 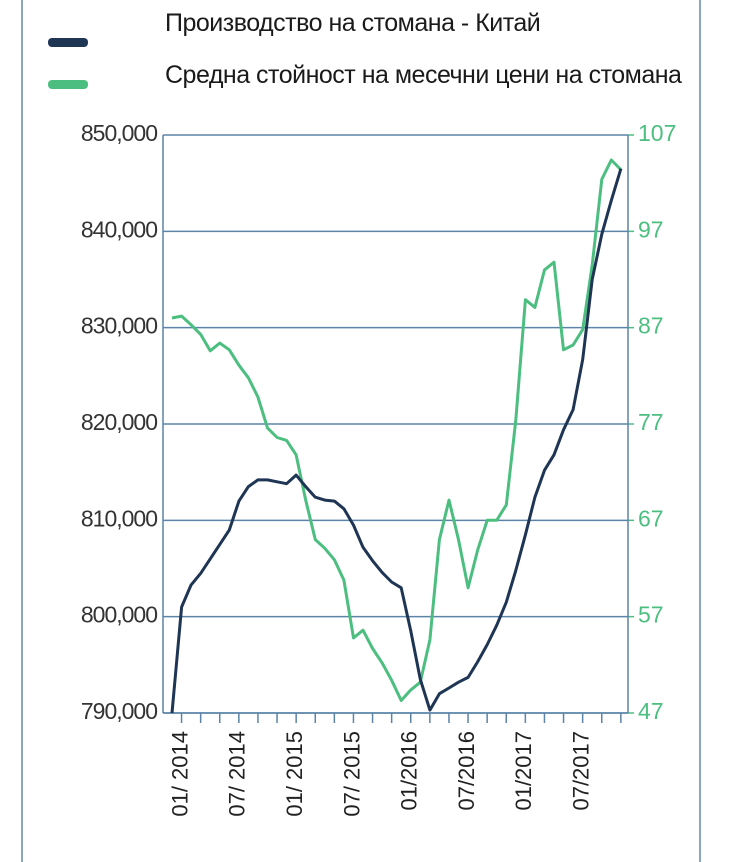 I want to click on x-tick-label: 01/ 2015, so click(x=294, y=774).